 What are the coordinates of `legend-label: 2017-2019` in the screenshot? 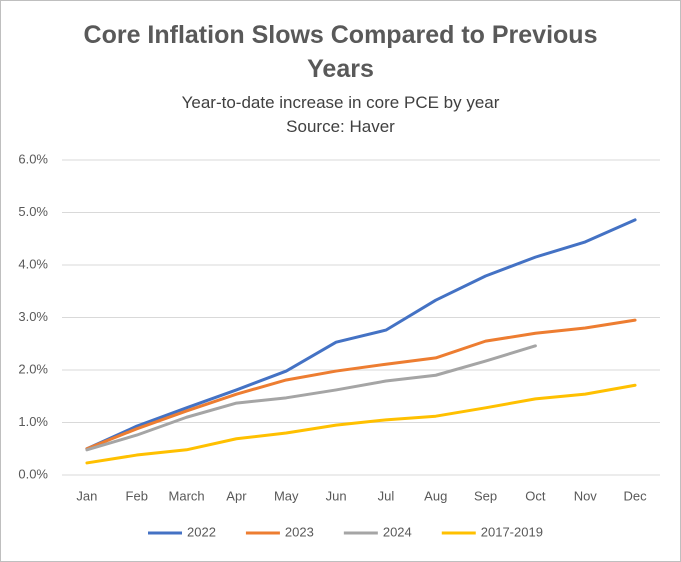 It's located at (512, 531).